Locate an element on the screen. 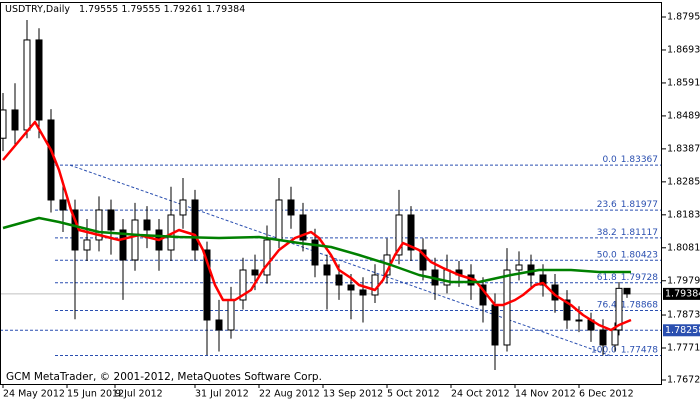 This screenshot has width=700, height=402. fib-label: 100.0 1.77478 is located at coordinates (624, 350).